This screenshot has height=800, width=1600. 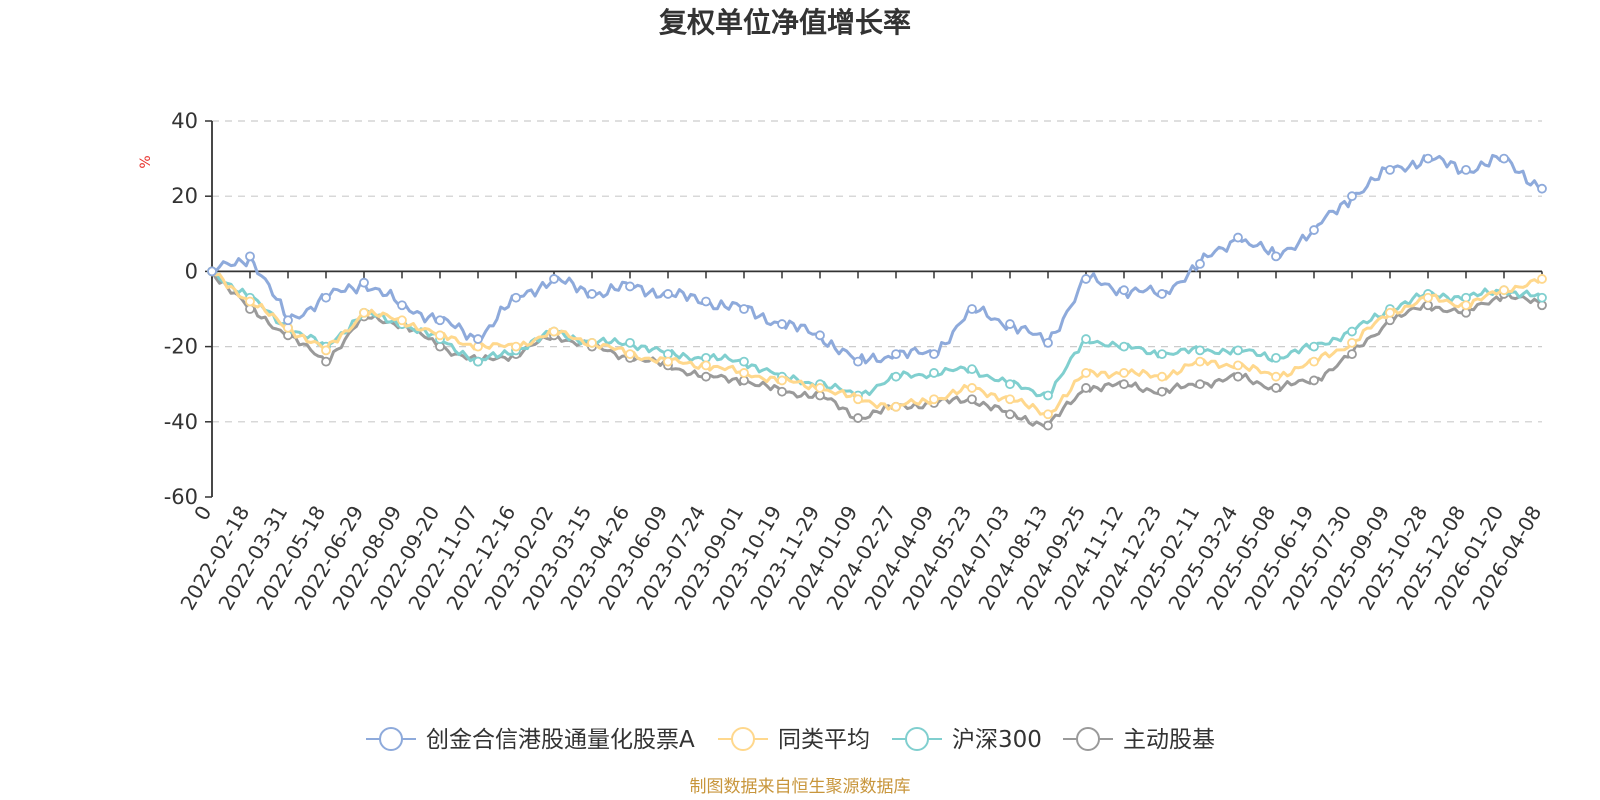 I want to click on series-line, so click(x=877, y=333).